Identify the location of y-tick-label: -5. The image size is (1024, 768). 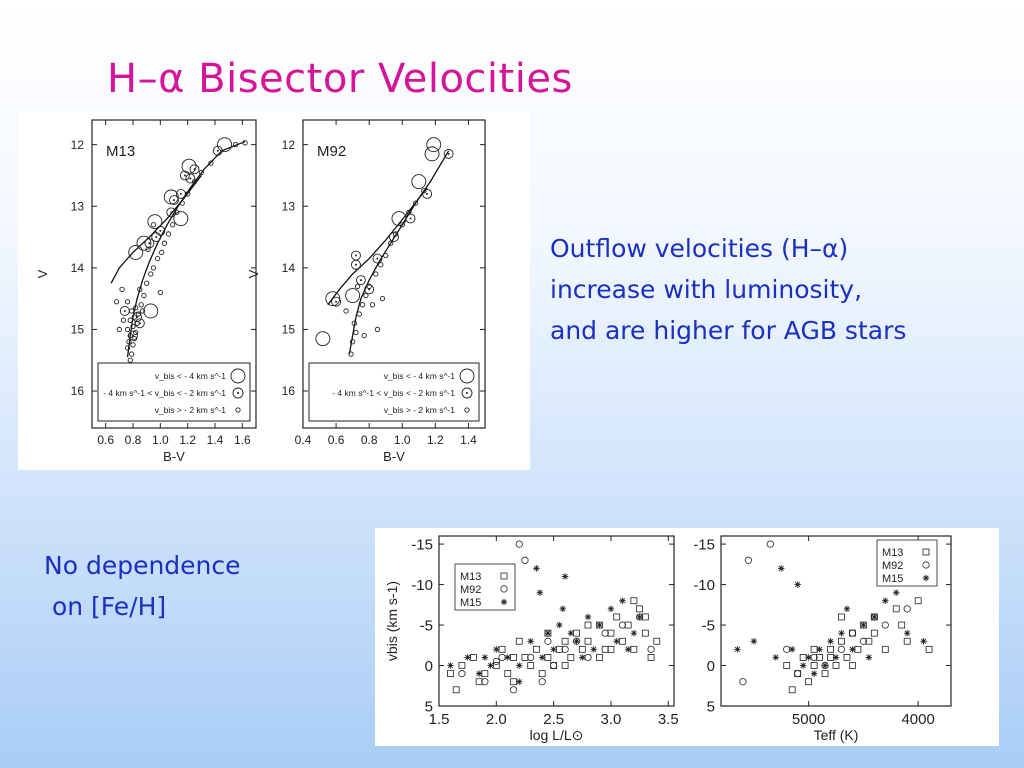
(708, 625).